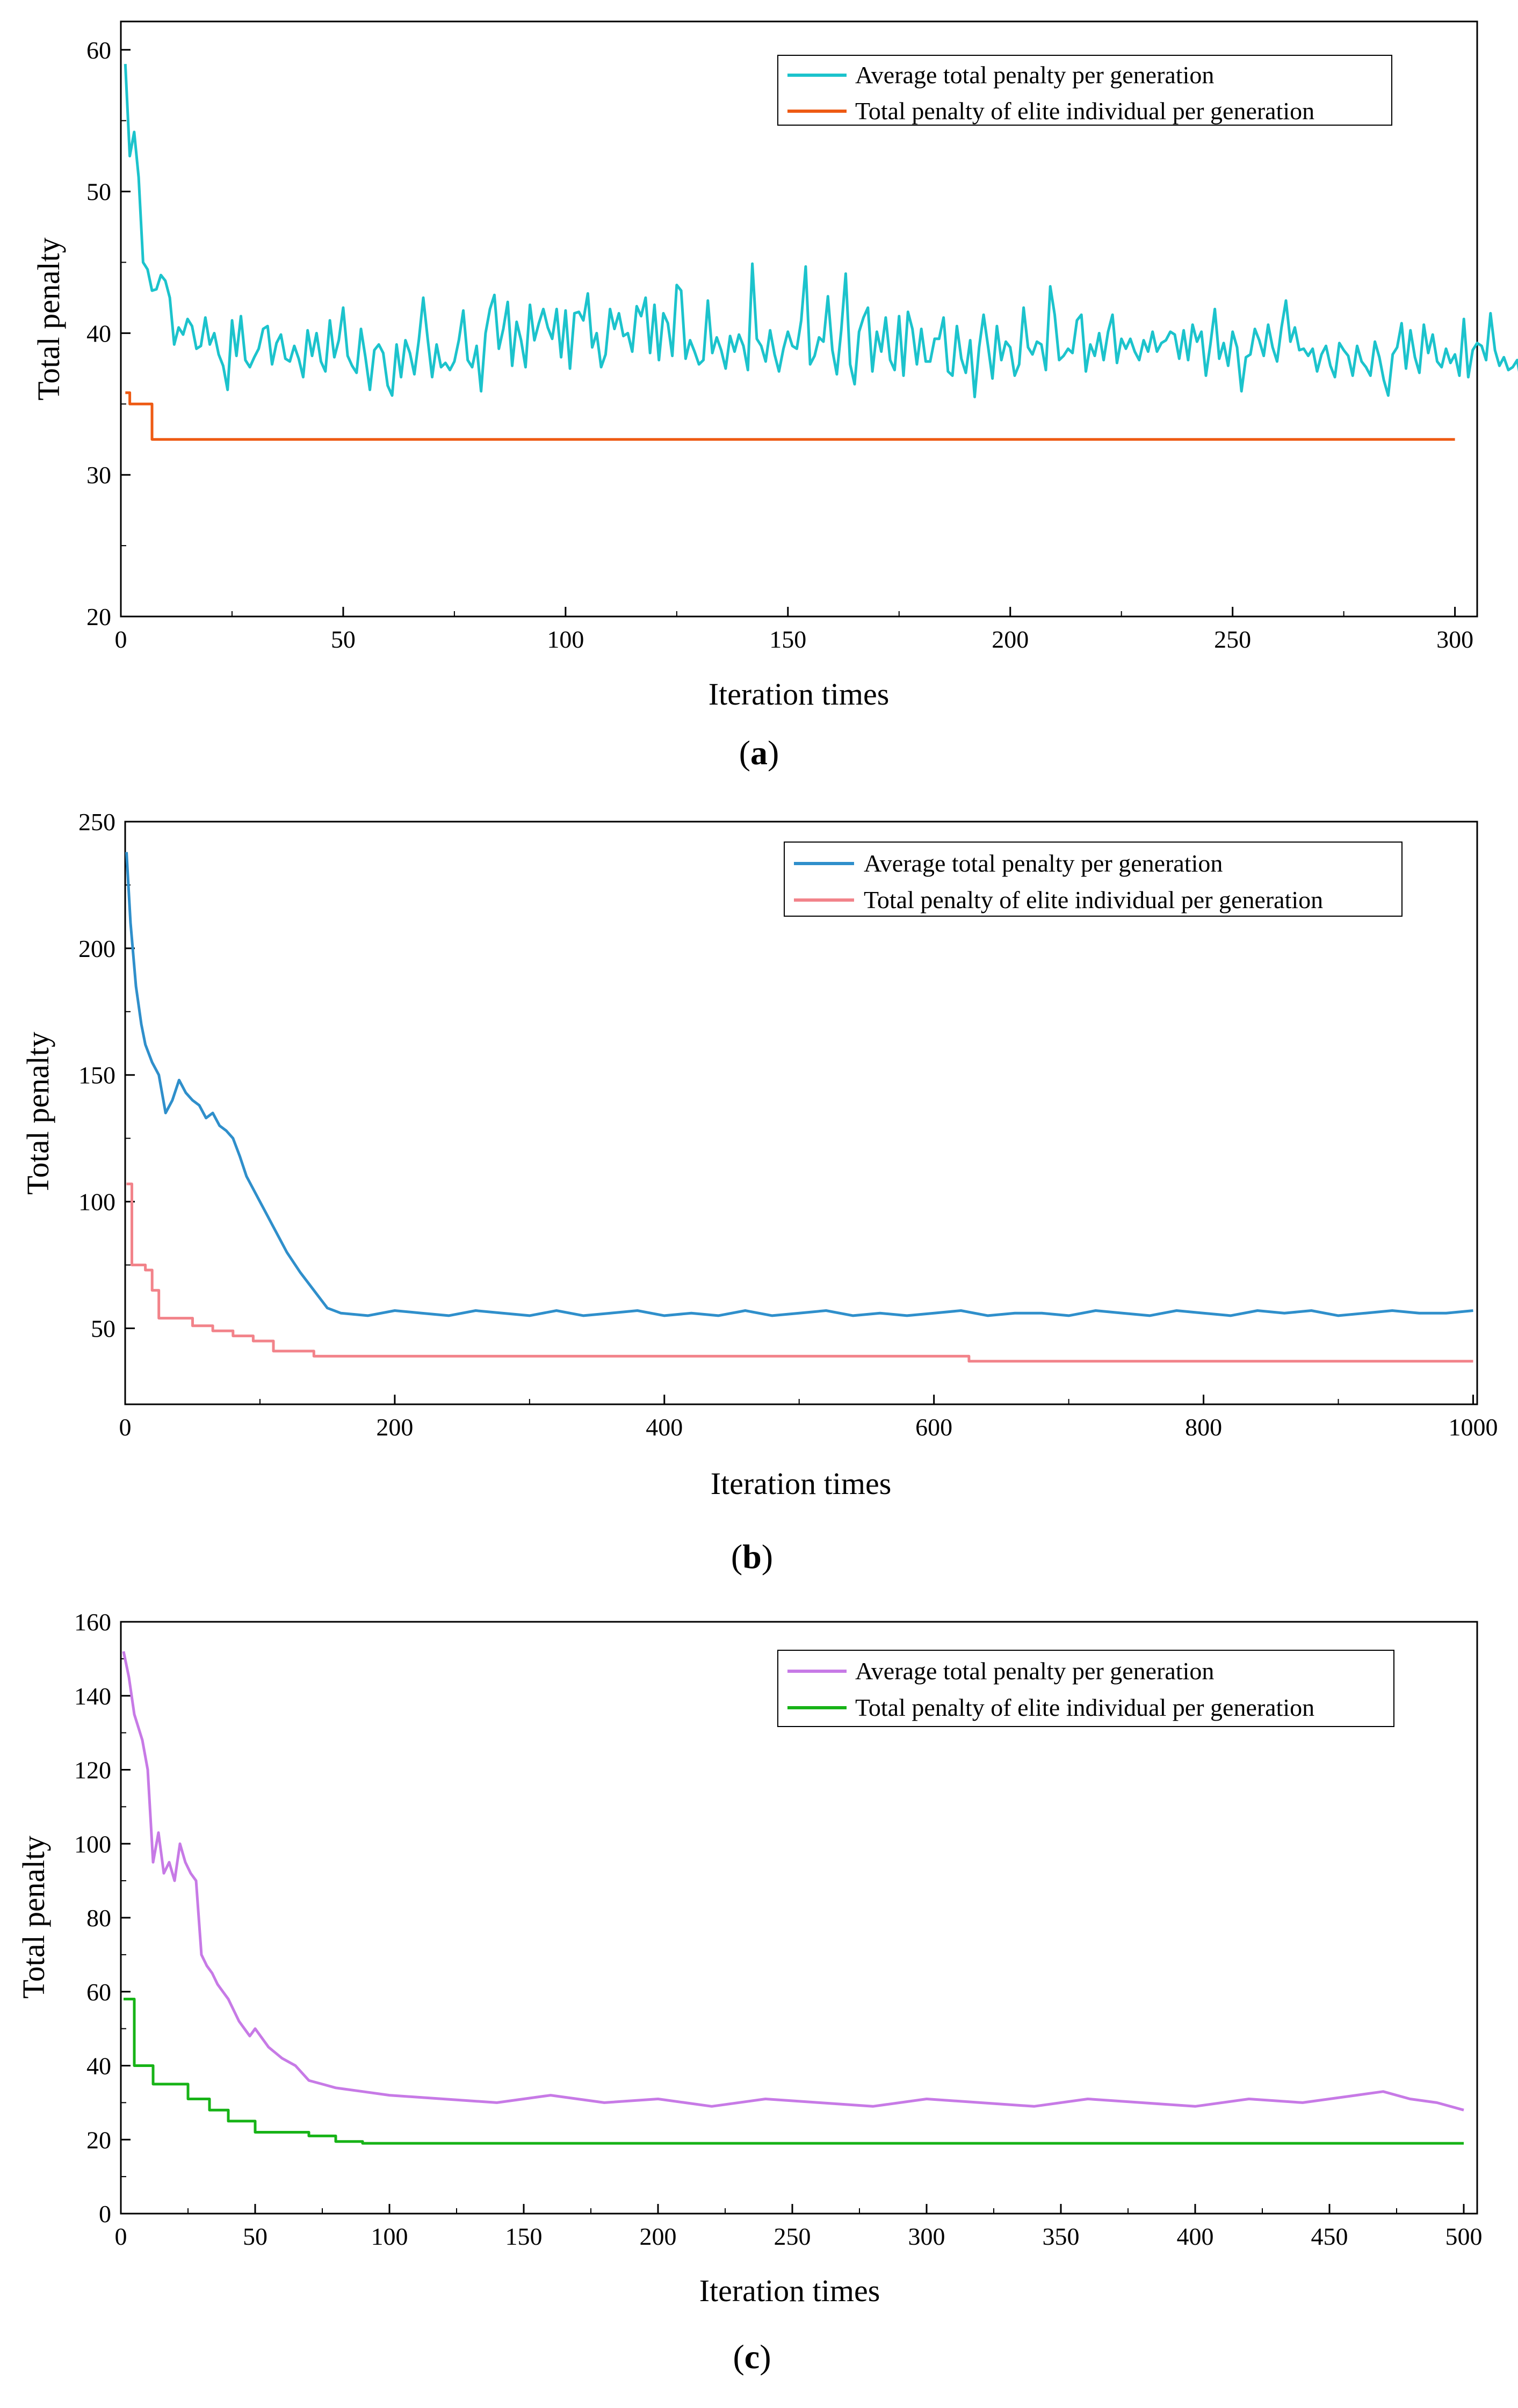 The width and height of the screenshot is (1518, 2408). What do you see at coordinates (1329, 2236) in the screenshot?
I see `x-tick-label: 450` at bounding box center [1329, 2236].